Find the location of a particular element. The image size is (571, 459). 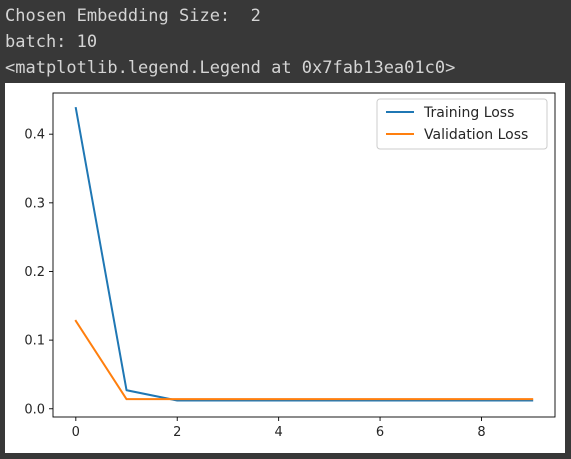

legend-label-training-loss: Training Loss is located at coordinates (468, 113).